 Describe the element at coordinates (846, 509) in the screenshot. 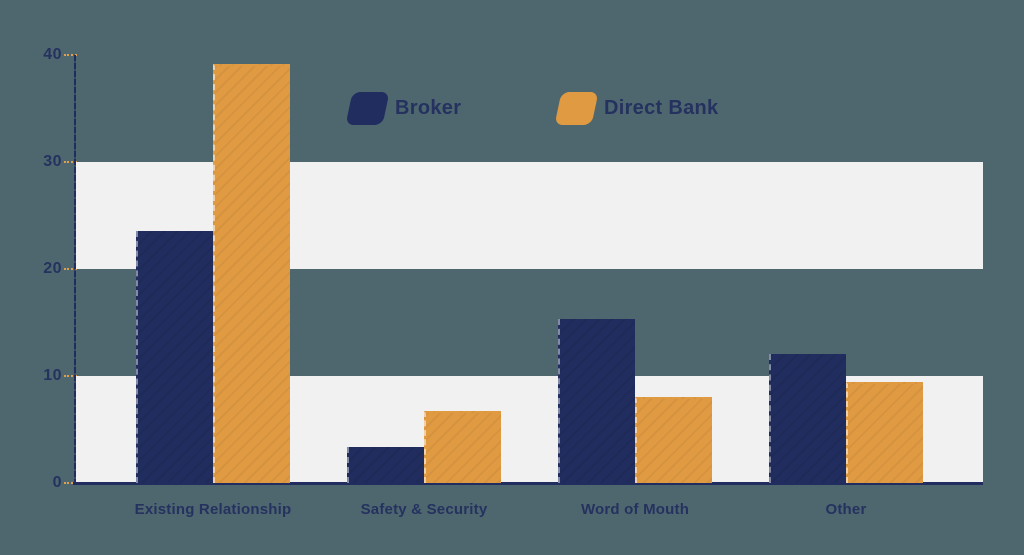

I see `category-label-other: Other` at that location.